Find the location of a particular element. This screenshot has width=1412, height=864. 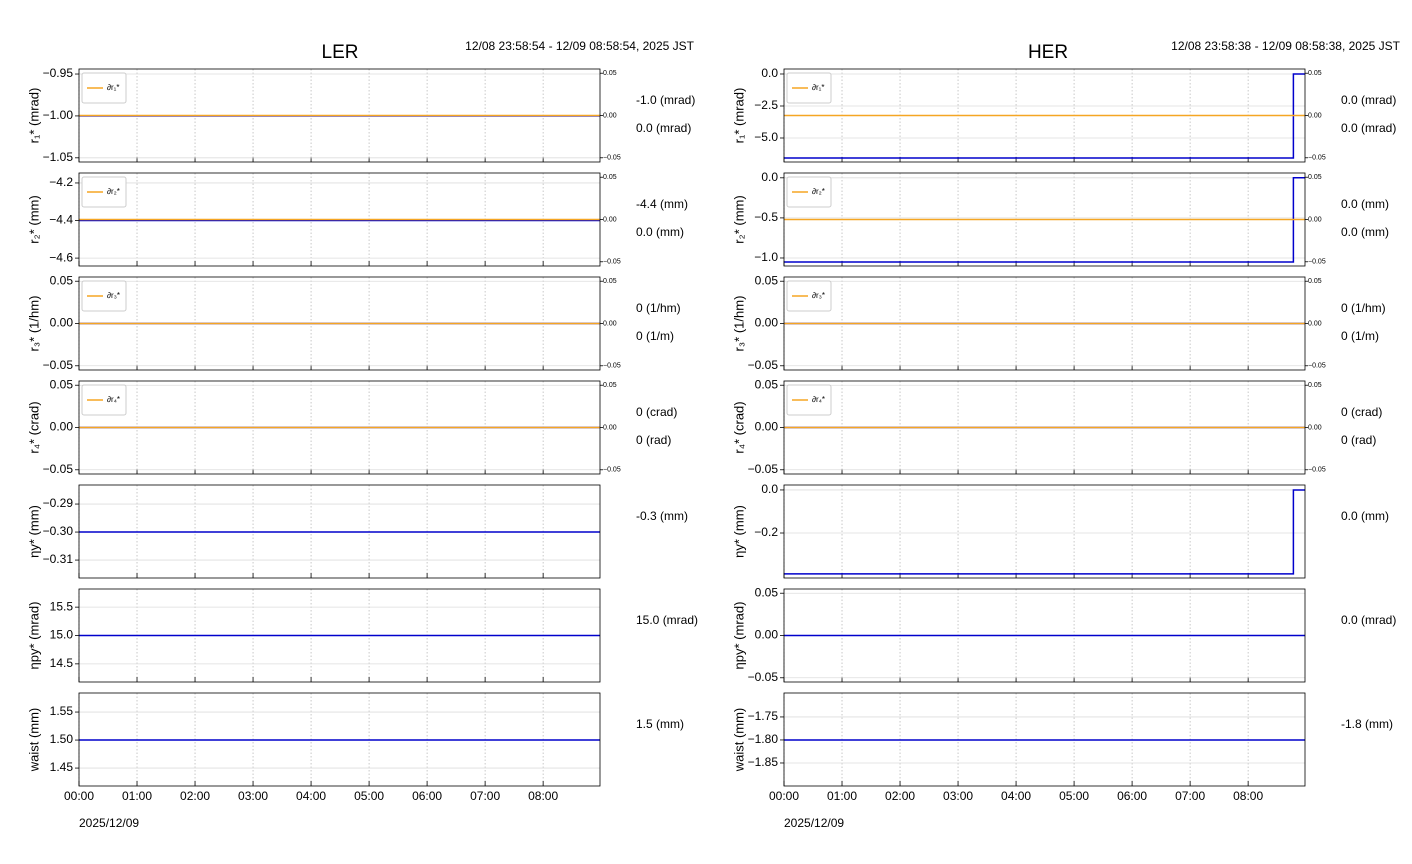

y-axis-label: r₄* (crad) is located at coordinates (738, 427).